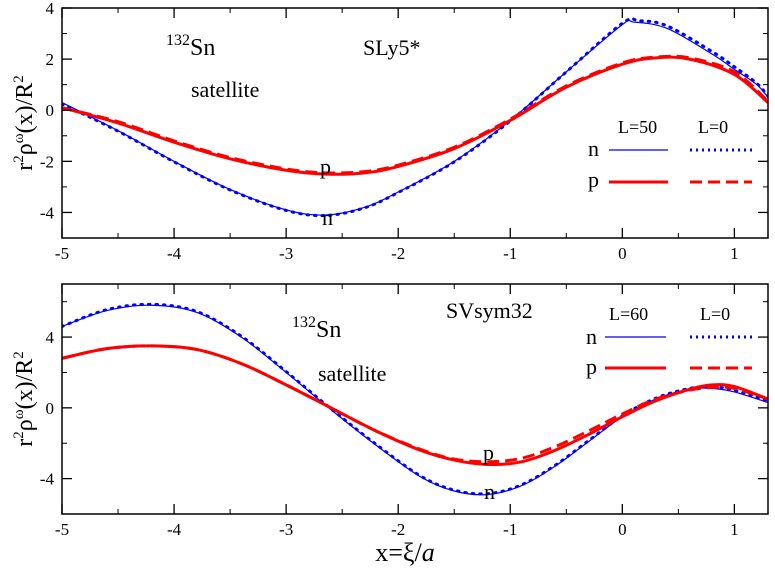 This screenshot has width=775, height=571. Describe the element at coordinates (202, 48) in the screenshot. I see `top-nucleus-symbol: Sn` at that location.